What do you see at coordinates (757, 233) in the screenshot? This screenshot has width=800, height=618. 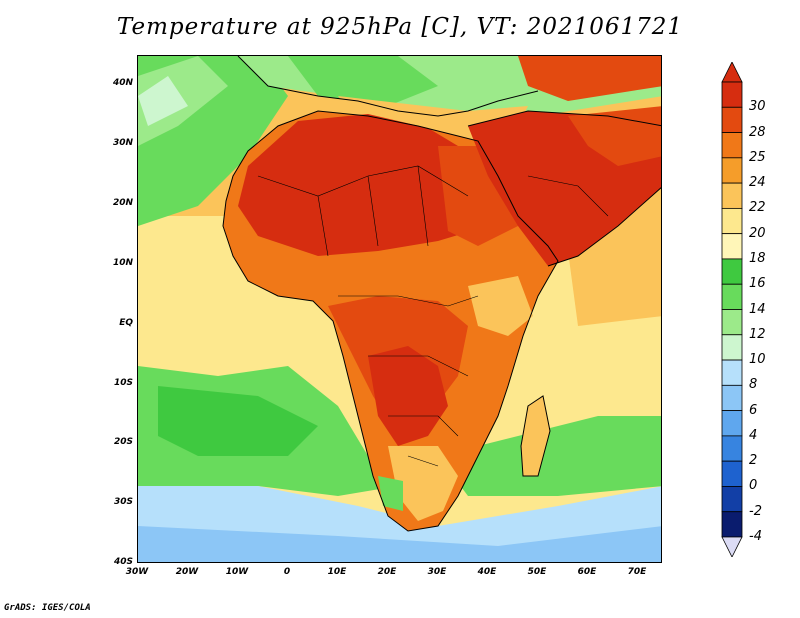 I see `colorbar-label: 20` at bounding box center [757, 233].